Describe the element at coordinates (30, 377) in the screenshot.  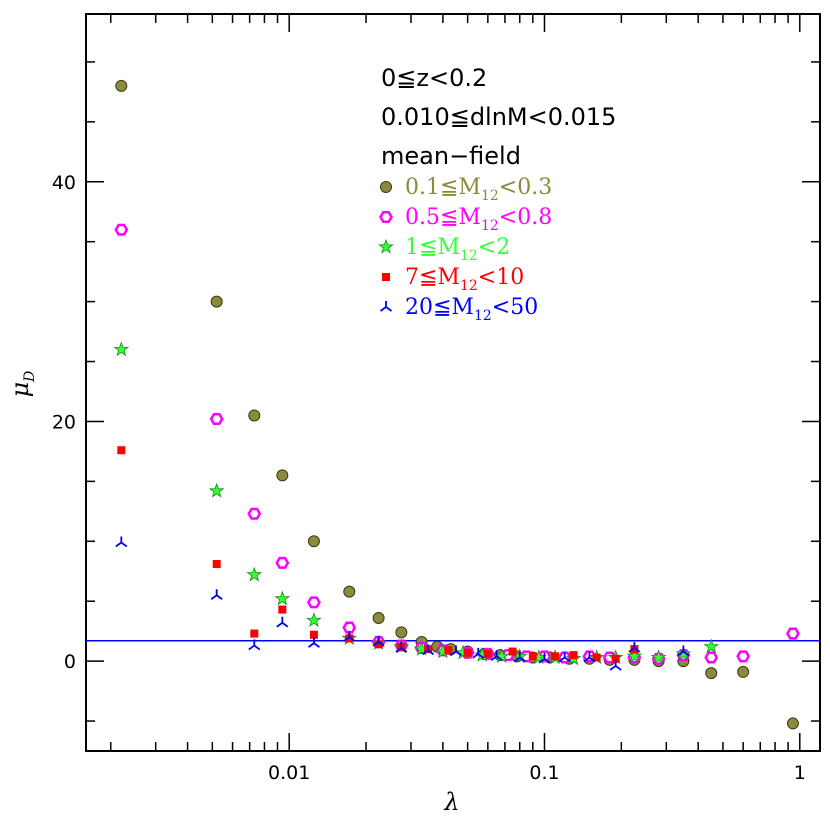
I see `y-axis-title-sub: D` at that location.